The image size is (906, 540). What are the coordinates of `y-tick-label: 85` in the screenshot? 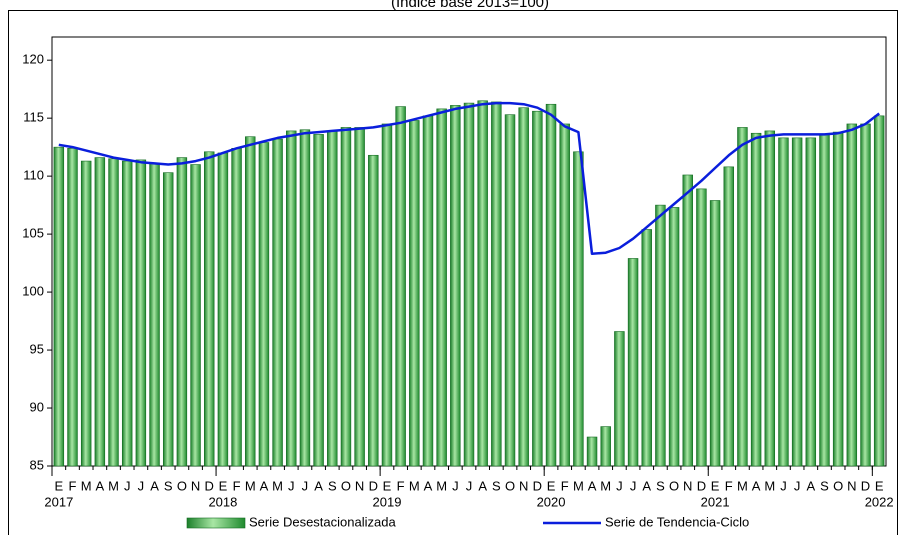 It's located at (37, 464).